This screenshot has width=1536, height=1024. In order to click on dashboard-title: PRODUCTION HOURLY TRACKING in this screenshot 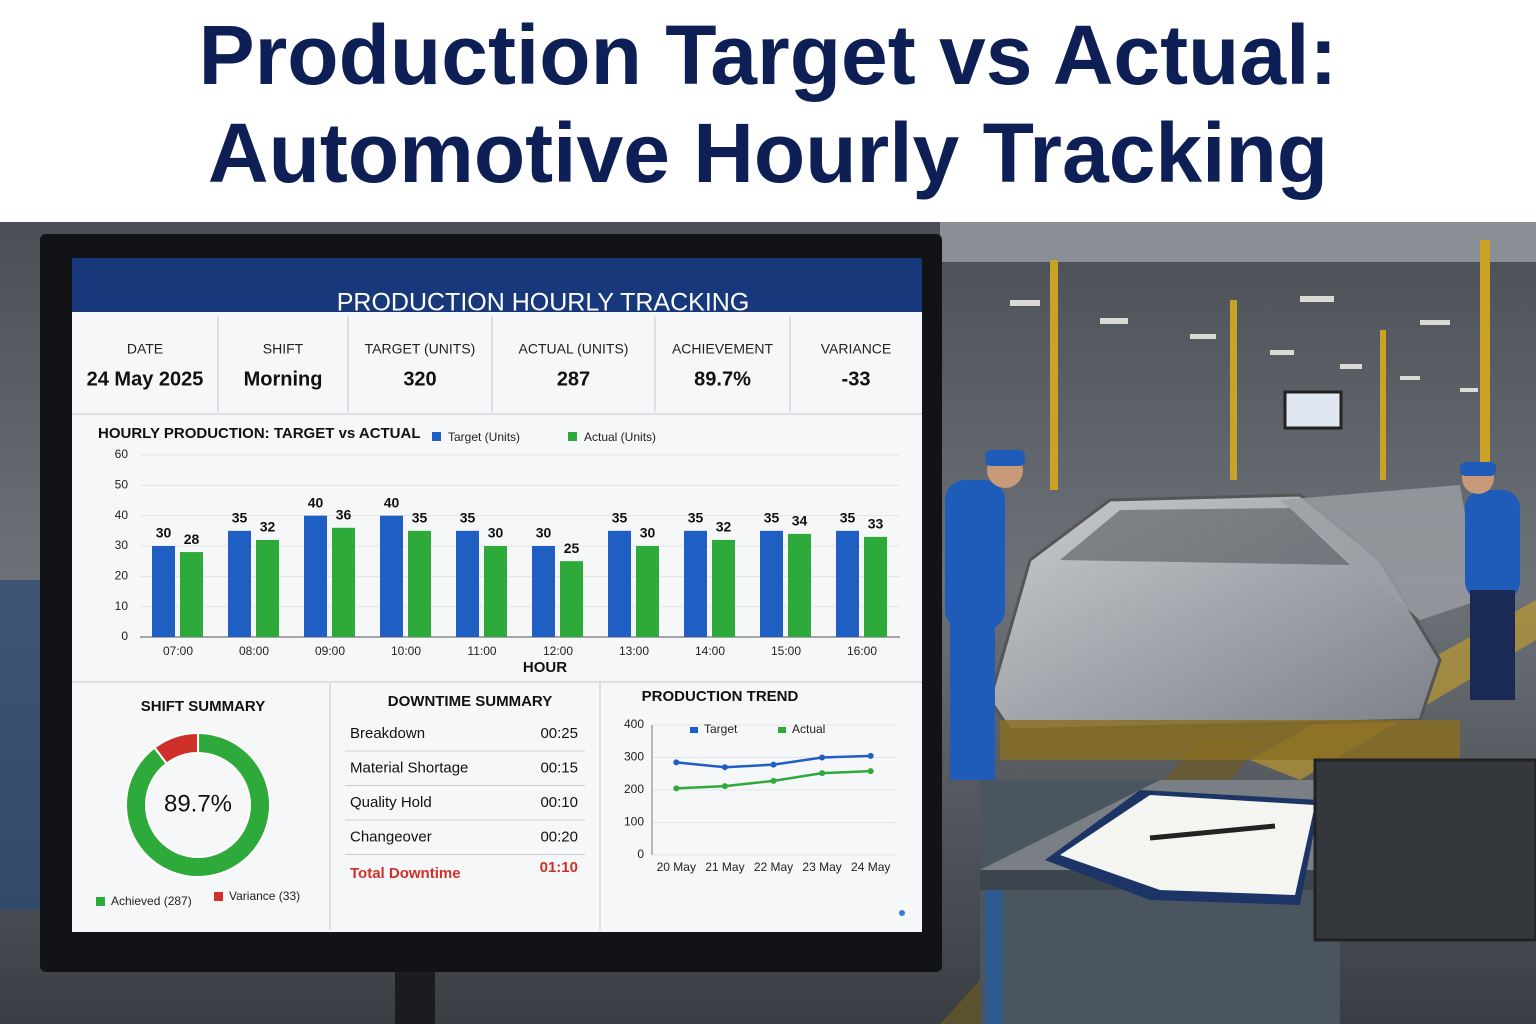, I will do `click(543, 303)`.